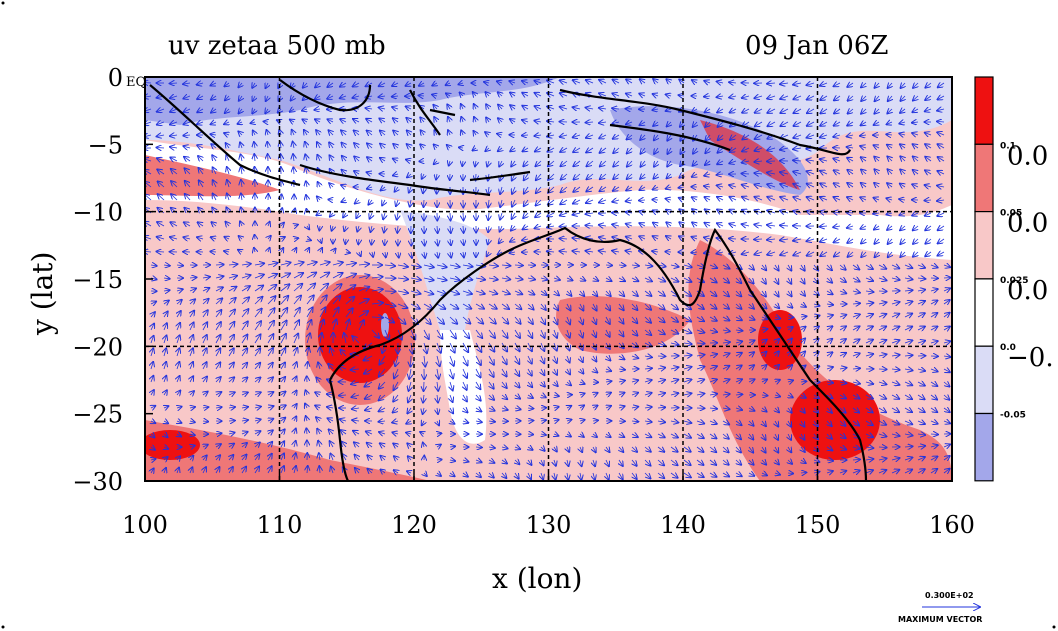 The image size is (1058, 631). Describe the element at coordinates (105, 145) in the screenshot. I see `y-tick-label: −5` at that location.